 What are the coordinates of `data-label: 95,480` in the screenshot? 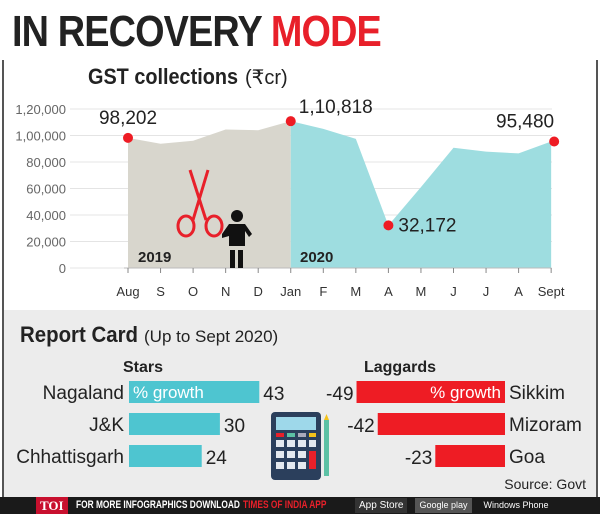 It's located at (525, 121).